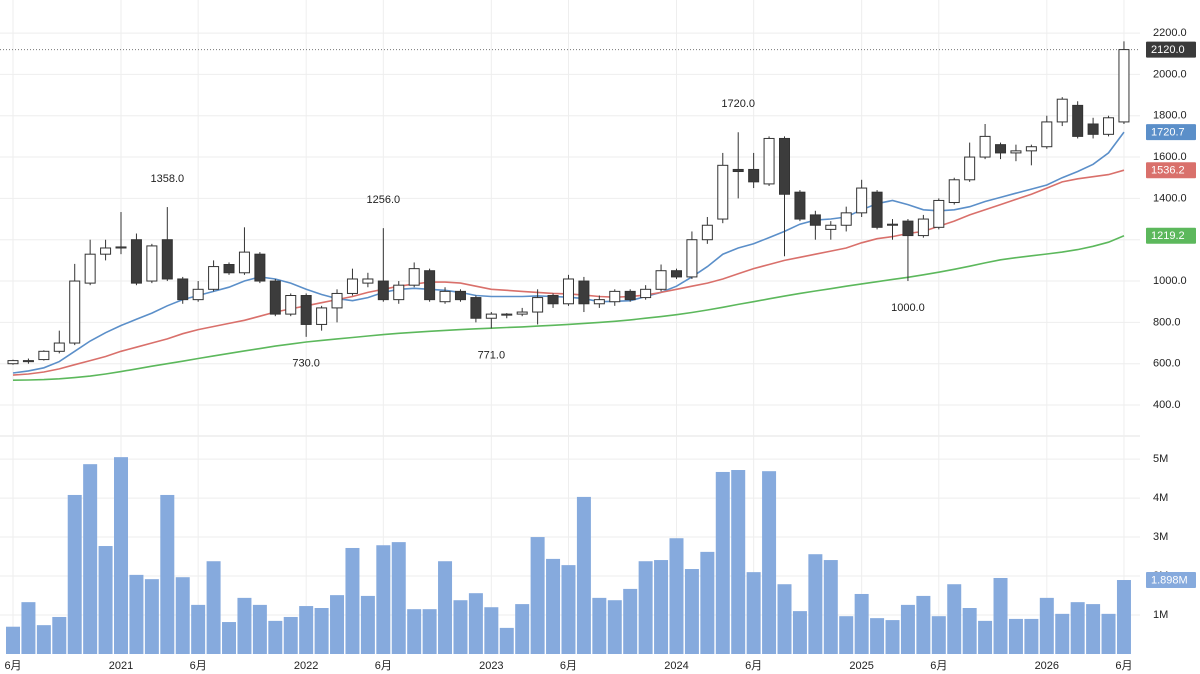 This screenshot has width=1200, height=674. Describe the element at coordinates (1167, 364) in the screenshot. I see `y-tick-label: 600.0` at that location.